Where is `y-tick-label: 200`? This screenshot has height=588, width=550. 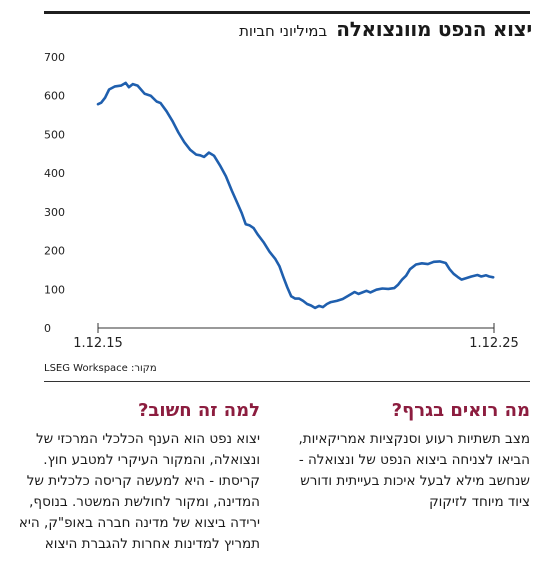 y-tick-label: 200 is located at coordinates (54, 251).